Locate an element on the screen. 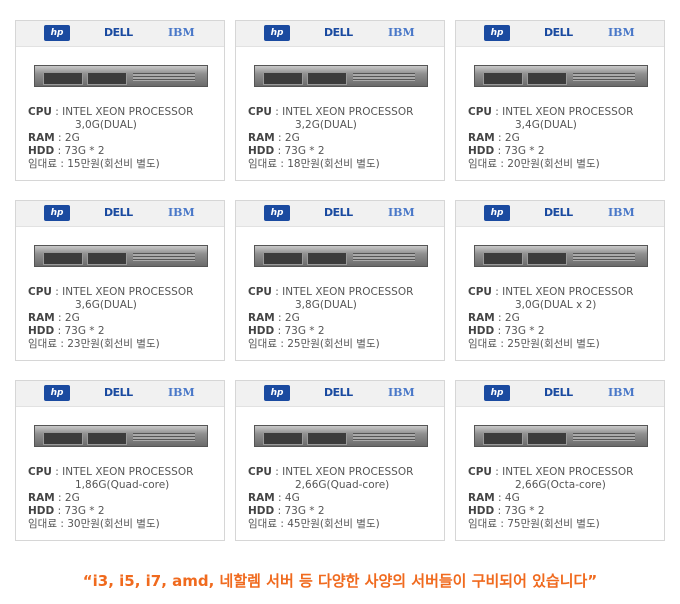 The width and height of the screenshot is (680, 604). cpu-speed: 3,2G(DUAL) is located at coordinates (326, 125).